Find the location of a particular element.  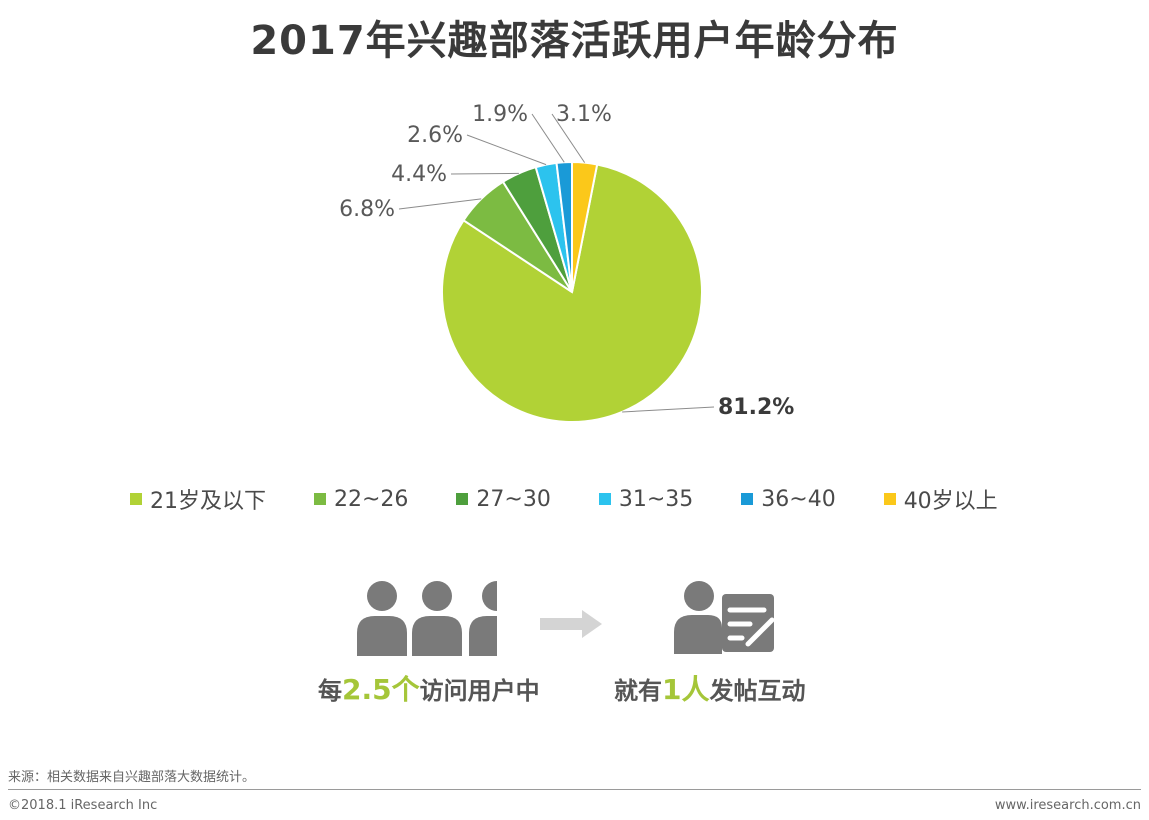

slice-label-0: 81.2% is located at coordinates (756, 407).